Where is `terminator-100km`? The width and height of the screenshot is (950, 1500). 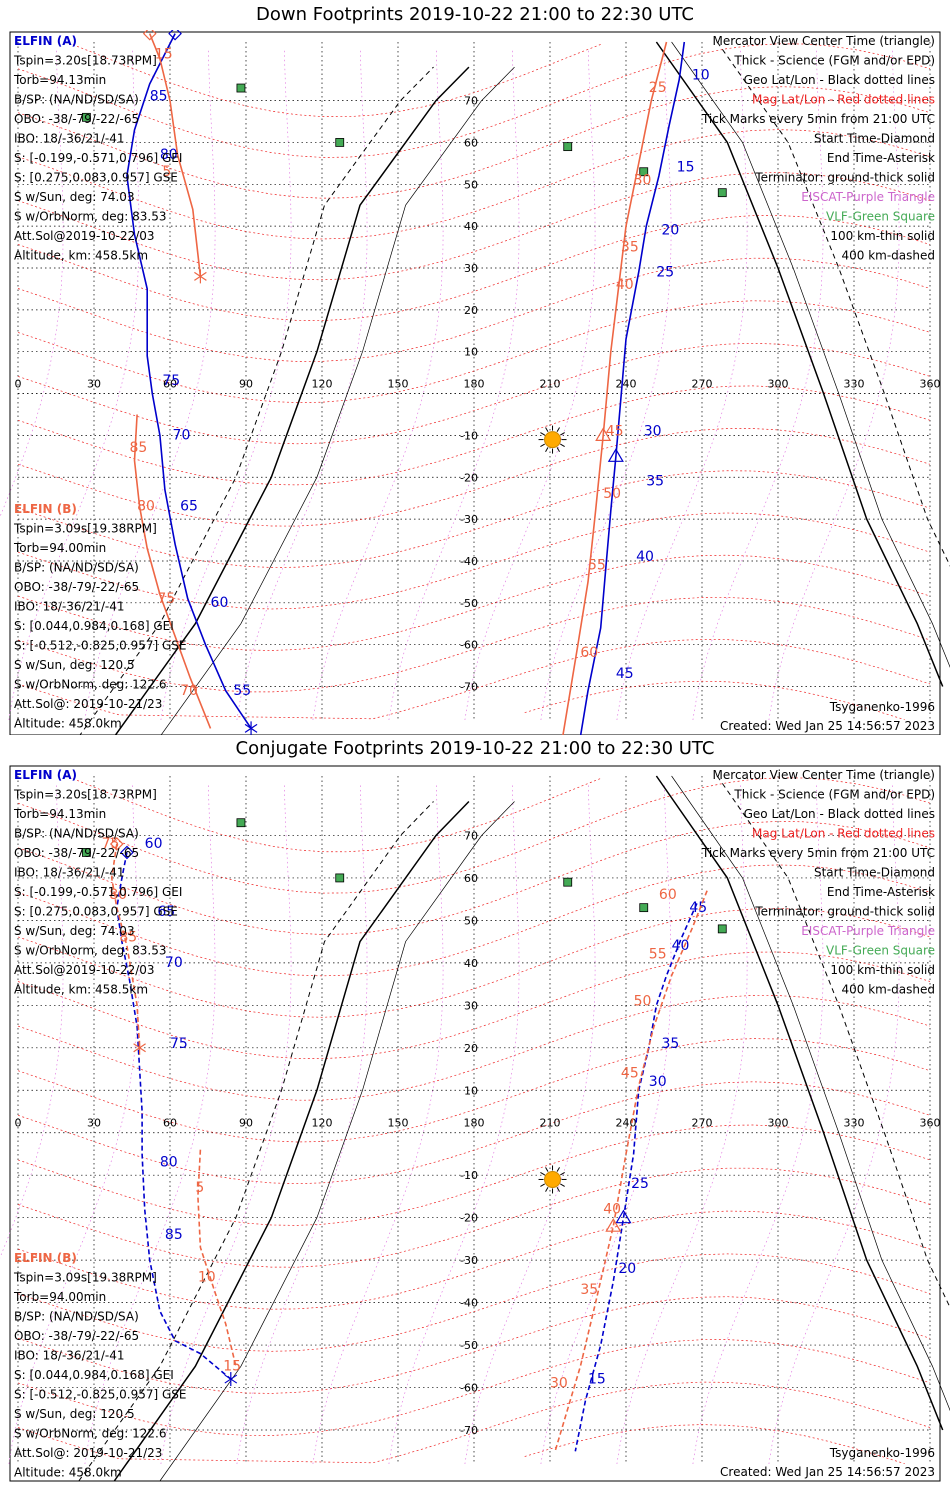
terminator-100km is located at coordinates (810, 354).